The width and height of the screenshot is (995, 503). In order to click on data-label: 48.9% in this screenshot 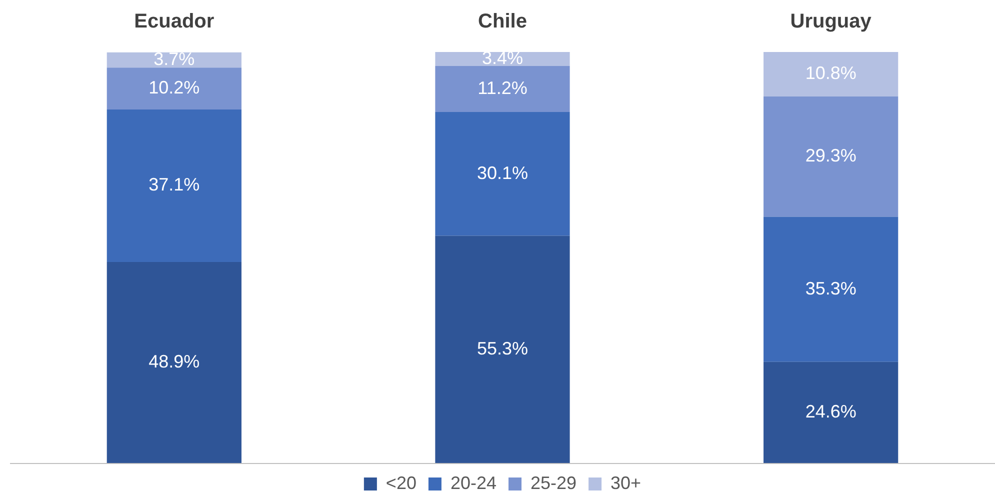, I will do `click(174, 361)`.